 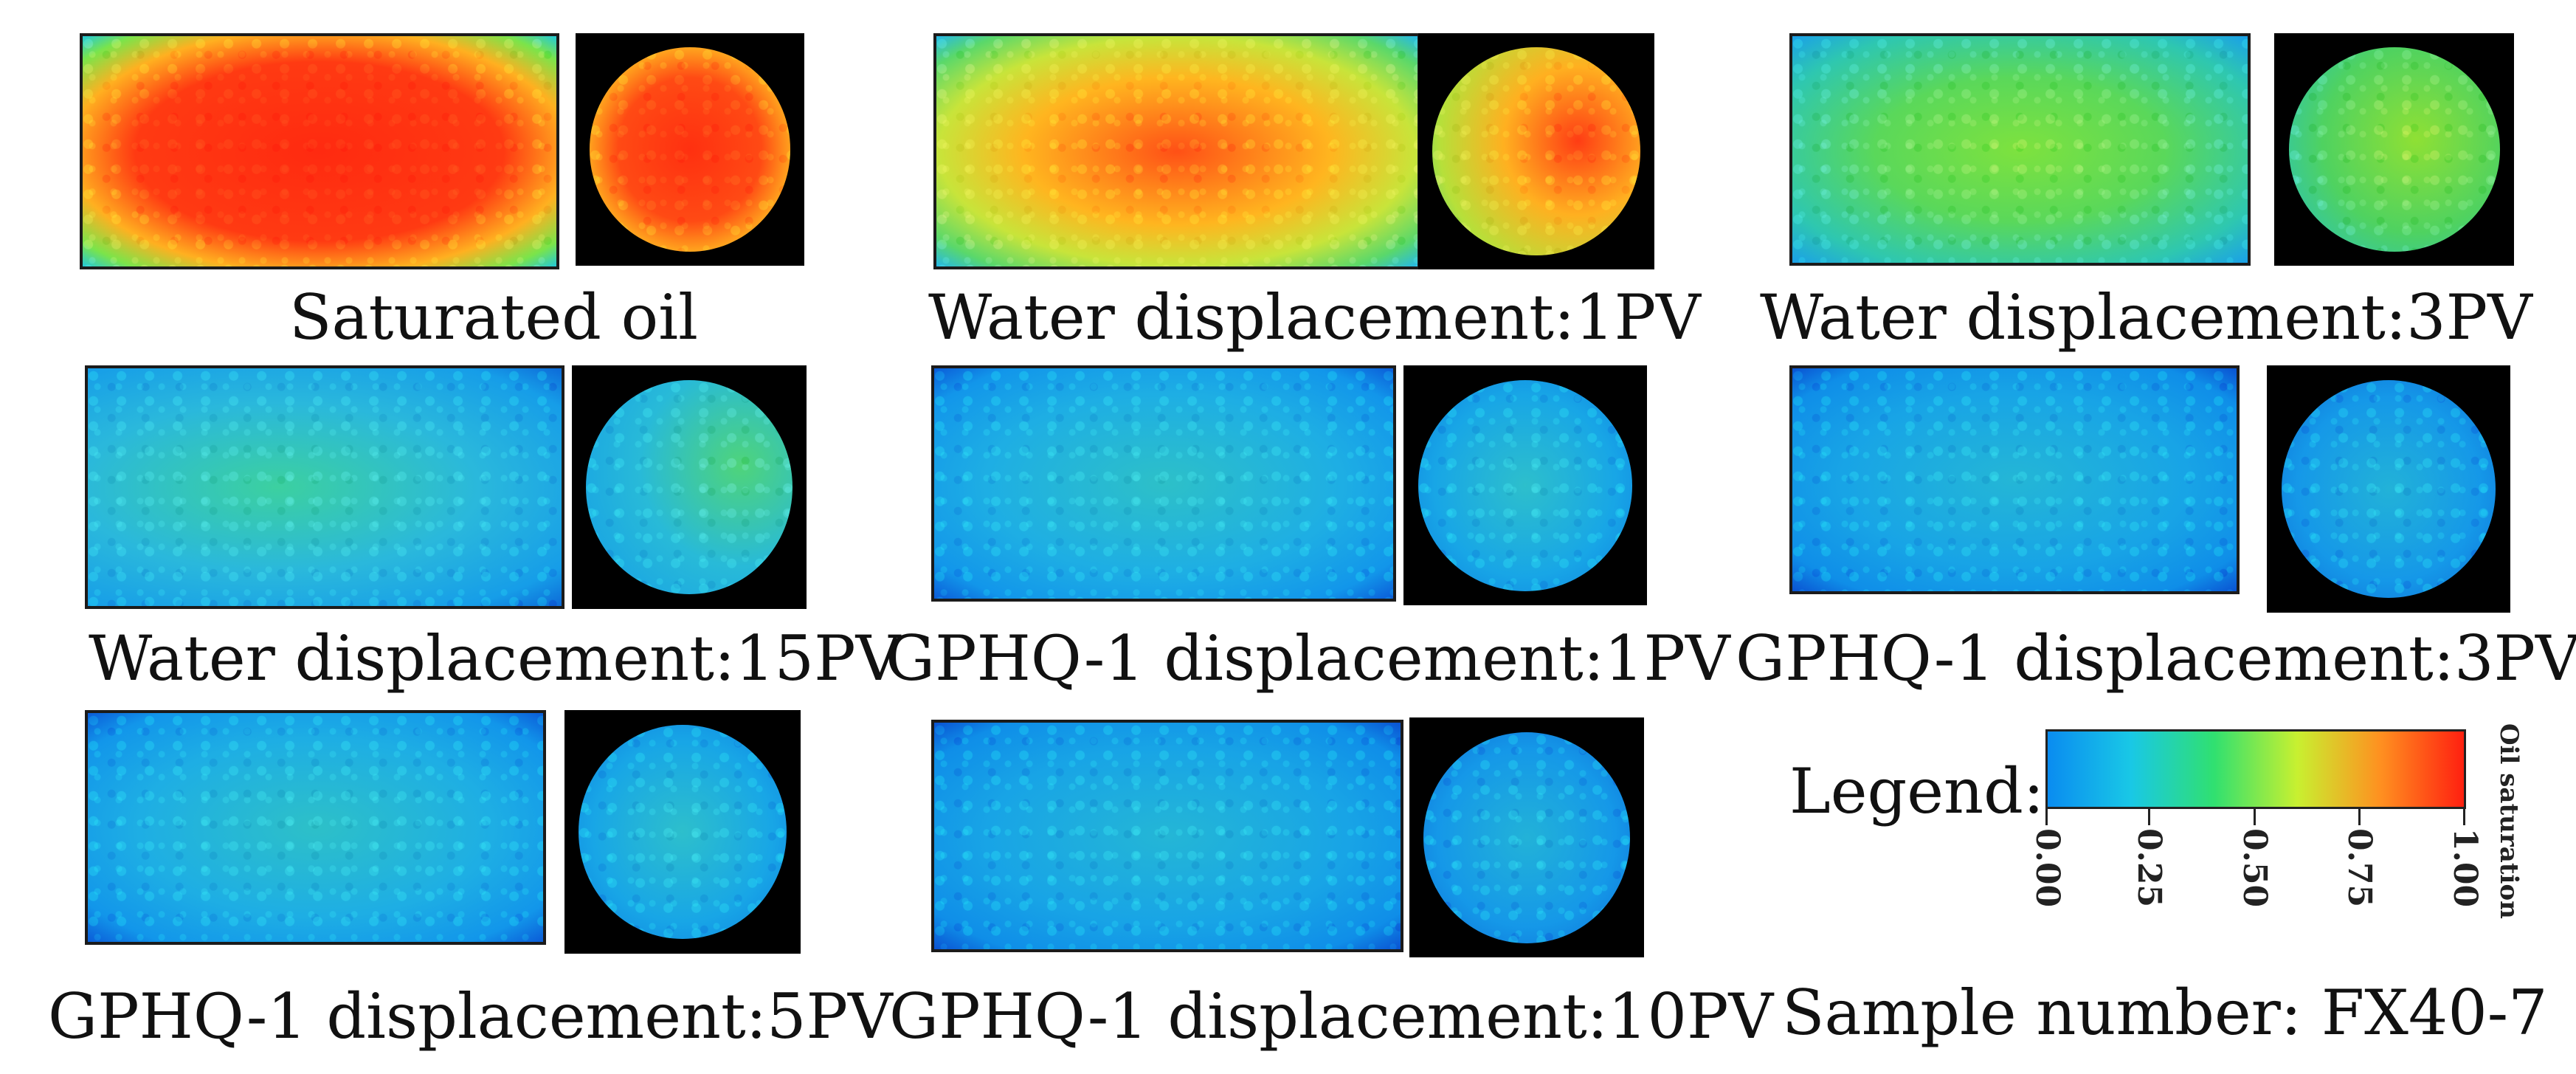 I want to click on caption-water-3pv: Water displacement:3PV, so click(x=2146, y=318).